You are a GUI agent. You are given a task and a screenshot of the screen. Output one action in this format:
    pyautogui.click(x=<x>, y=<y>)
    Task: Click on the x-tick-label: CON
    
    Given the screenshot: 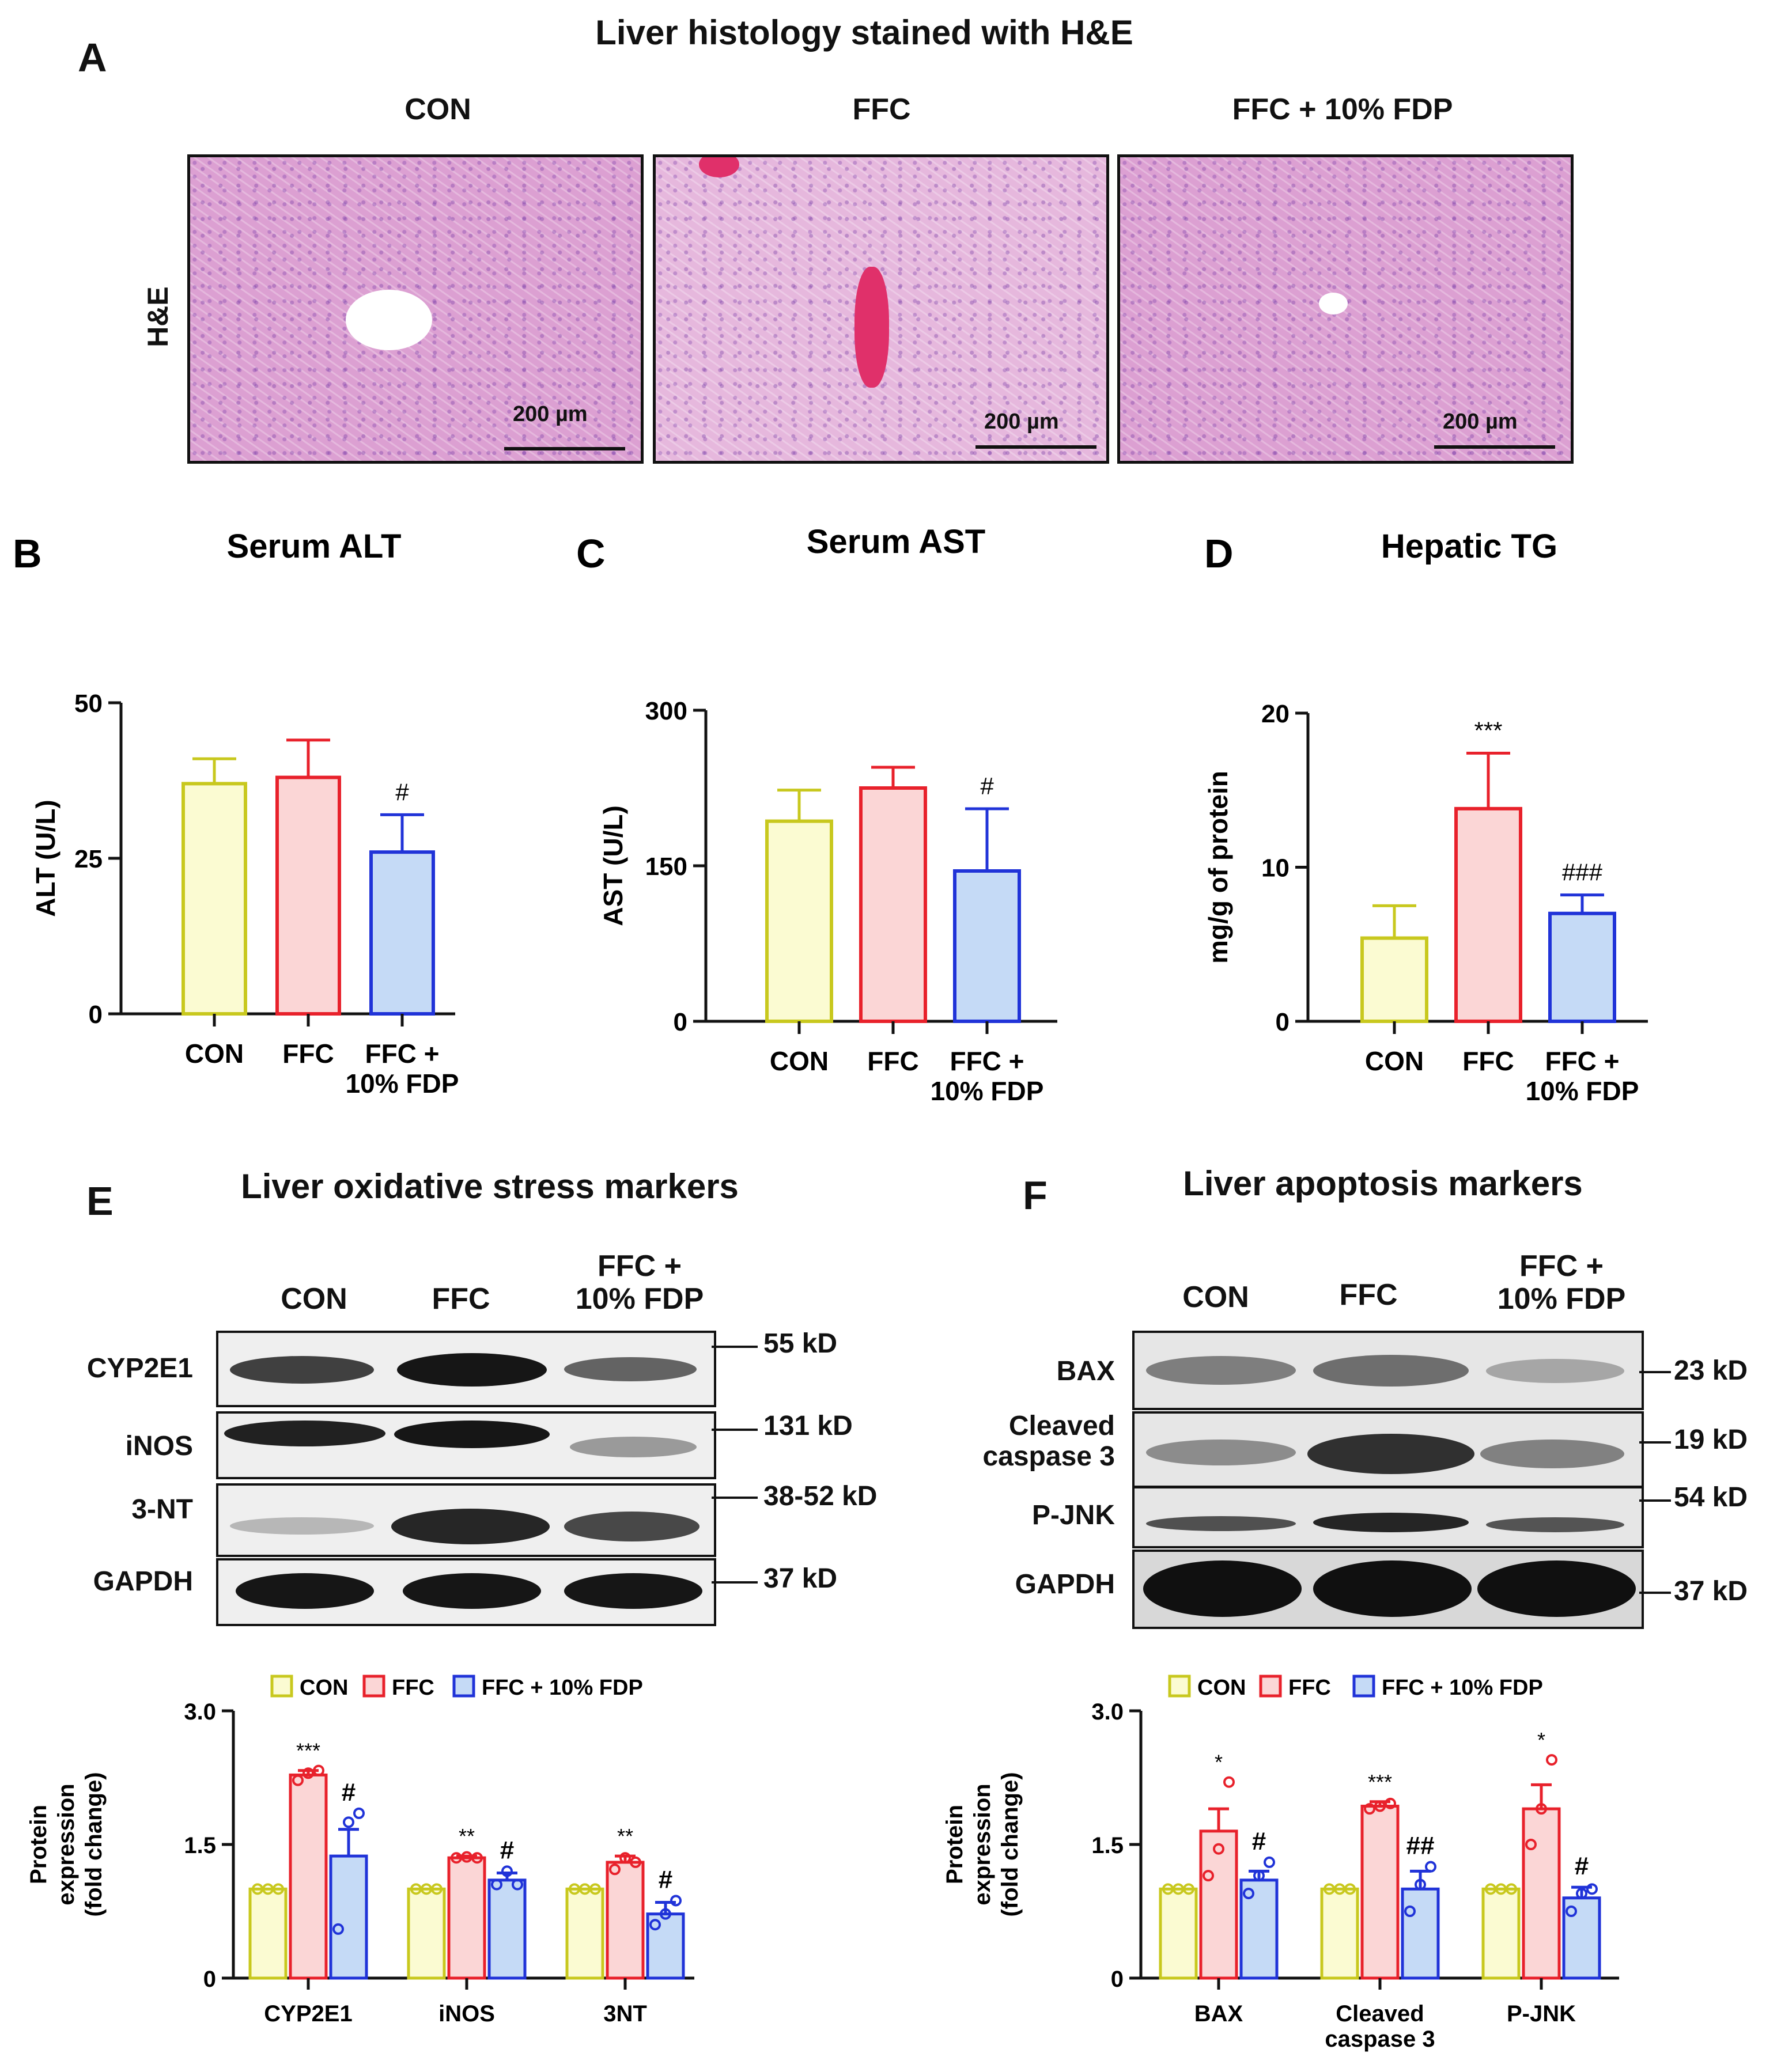 What is the action you would take?
    pyautogui.click(x=1394, y=1061)
    